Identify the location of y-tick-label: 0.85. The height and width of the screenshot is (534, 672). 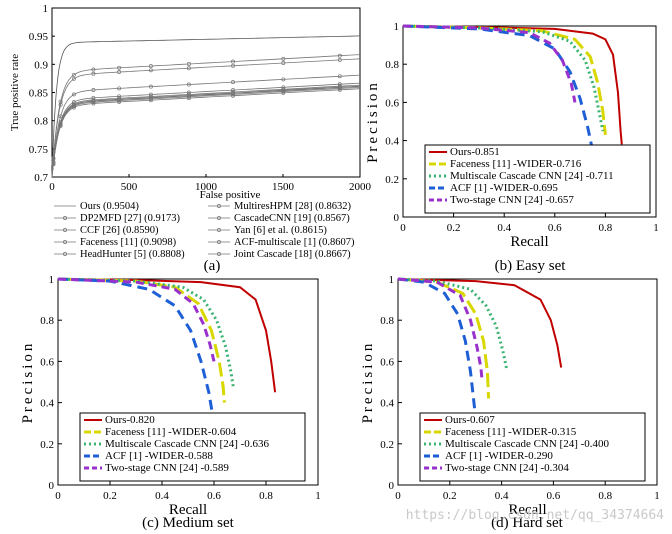
(39, 94).